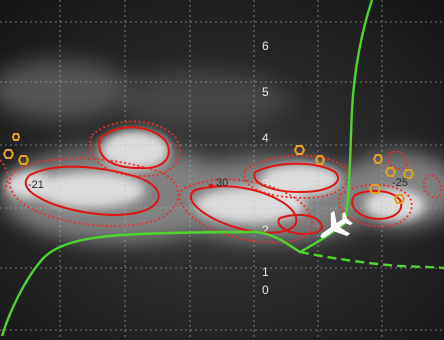 This screenshot has width=444, height=340. What do you see at coordinates (265, 272) in the screenshot?
I see `scale-label: 1` at bounding box center [265, 272].